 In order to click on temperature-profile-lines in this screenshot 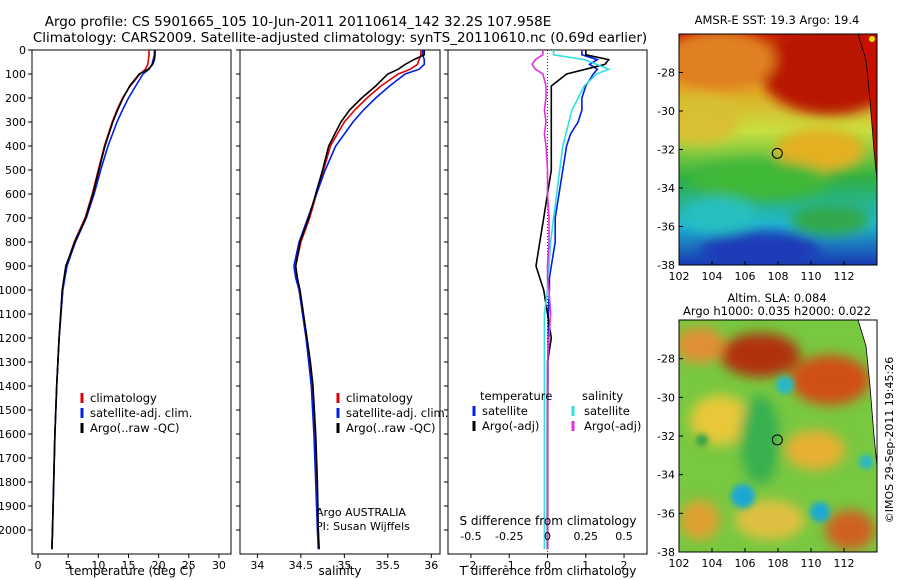, I will do `click(103, 300)`.